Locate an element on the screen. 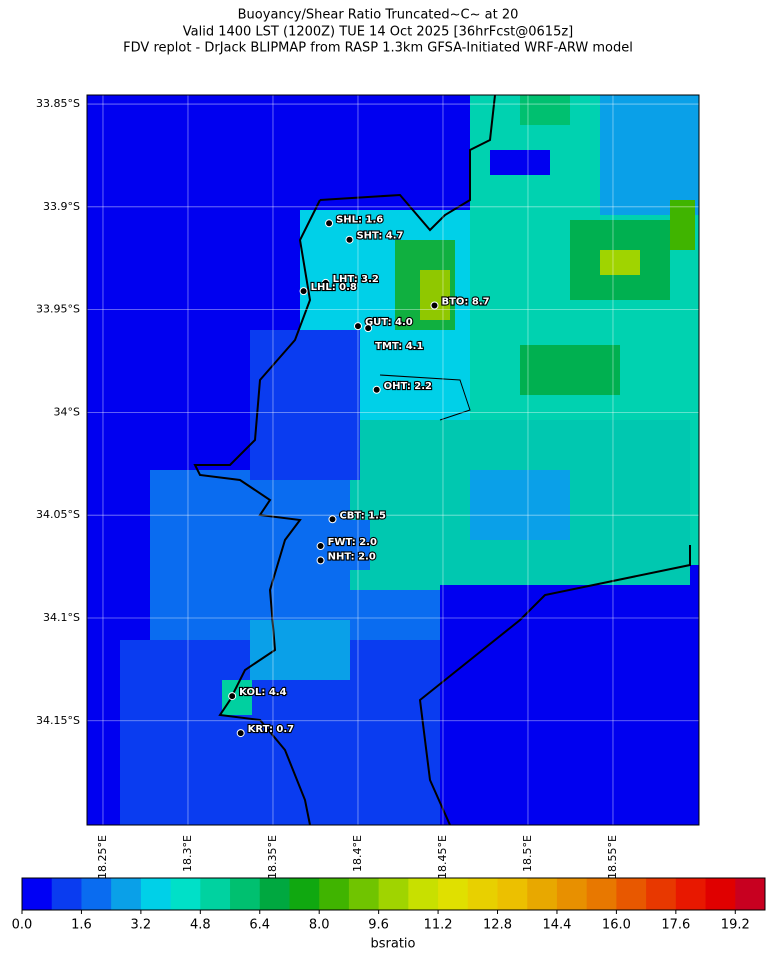 The image size is (775, 962). station-label: LHL: 0.8 is located at coordinates (334, 287).